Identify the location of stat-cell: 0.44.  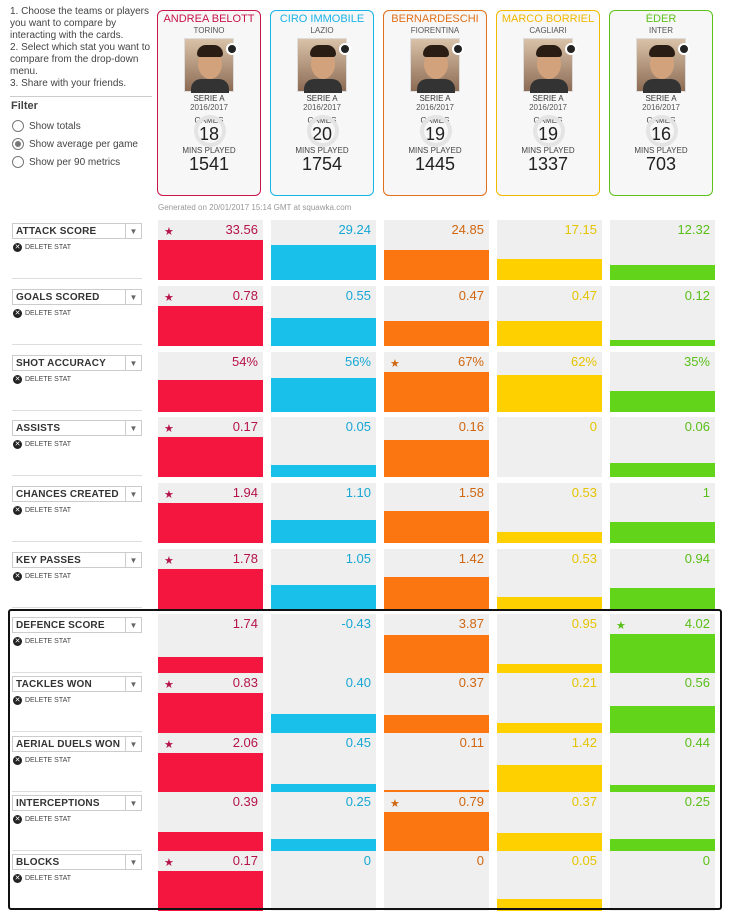
(662, 763).